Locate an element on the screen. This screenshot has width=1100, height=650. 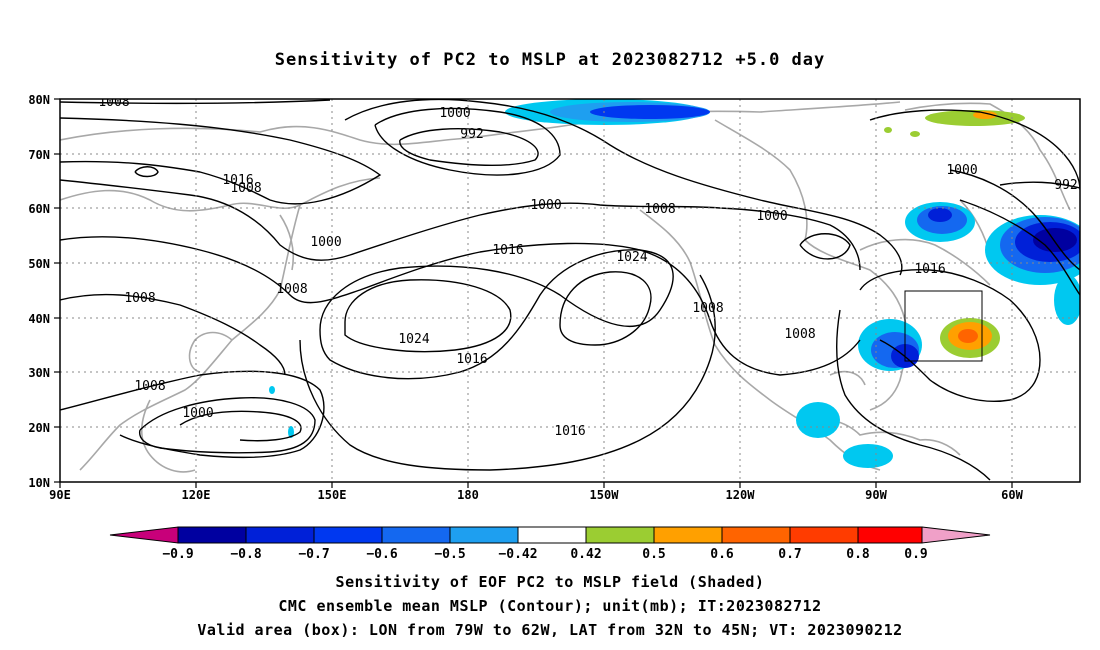
colorbar-label: 0.9 is located at coordinates (915, 554).